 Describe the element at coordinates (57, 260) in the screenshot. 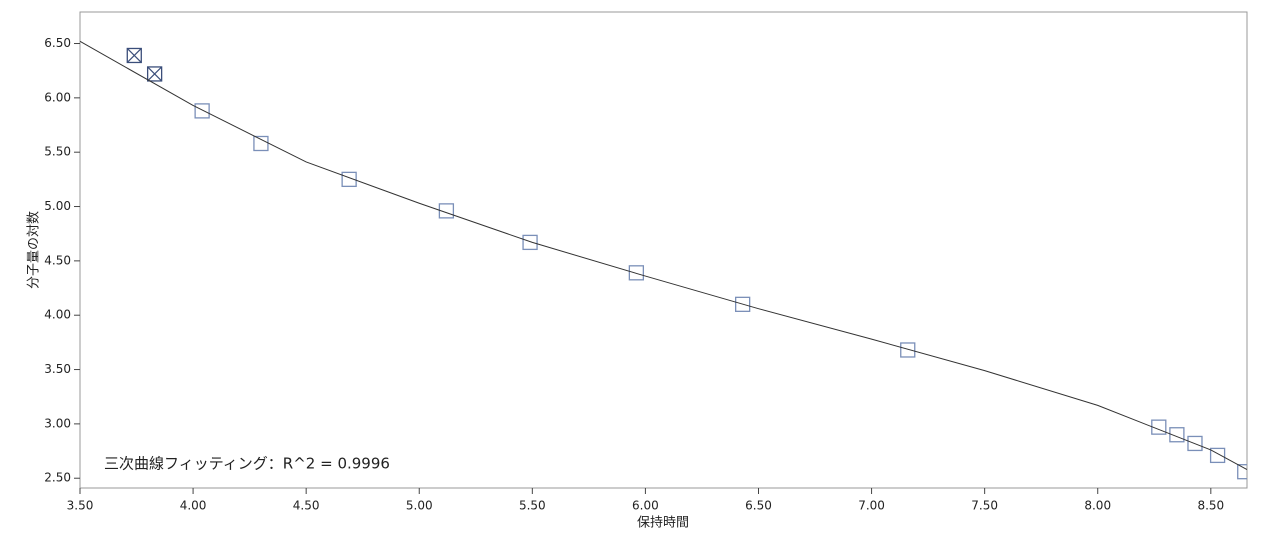

I see `y-tick-label: 4.50` at that location.